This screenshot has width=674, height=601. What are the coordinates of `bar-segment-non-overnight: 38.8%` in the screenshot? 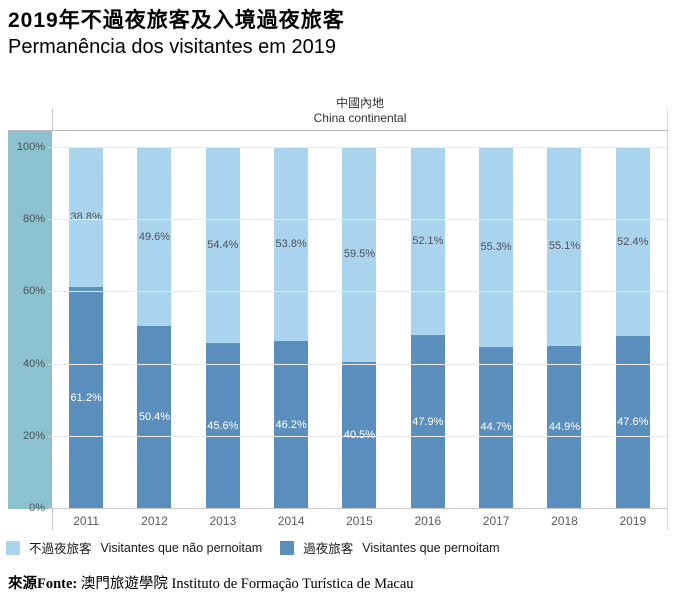 It's located at (86, 217).